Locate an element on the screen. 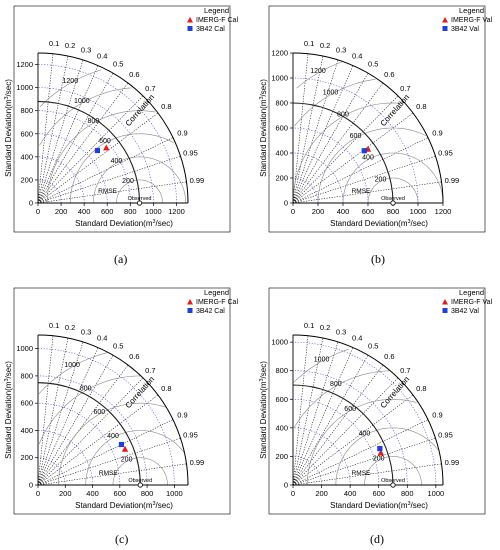 Image resolution: width=500 pixels, height=550 pixels. legend-entry: 3B42 Cal is located at coordinates (210, 311).